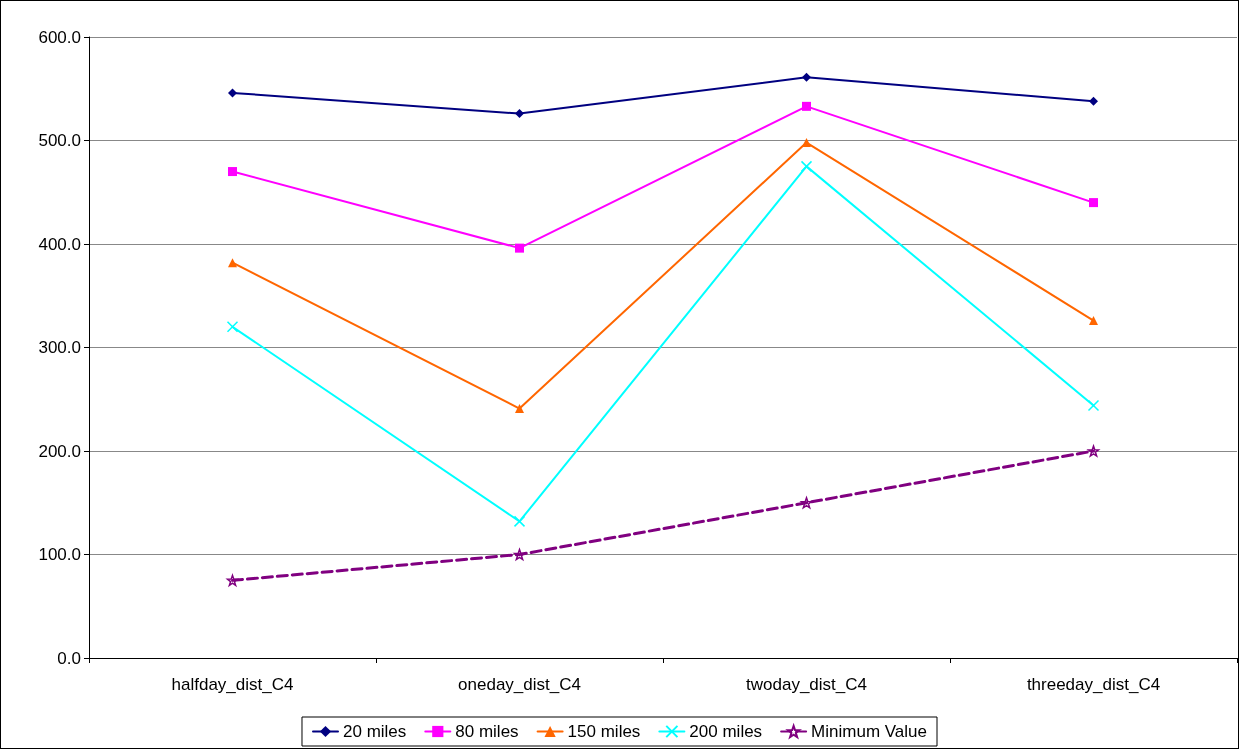  I want to click on y-tick-label: 400.0, so click(59, 244).